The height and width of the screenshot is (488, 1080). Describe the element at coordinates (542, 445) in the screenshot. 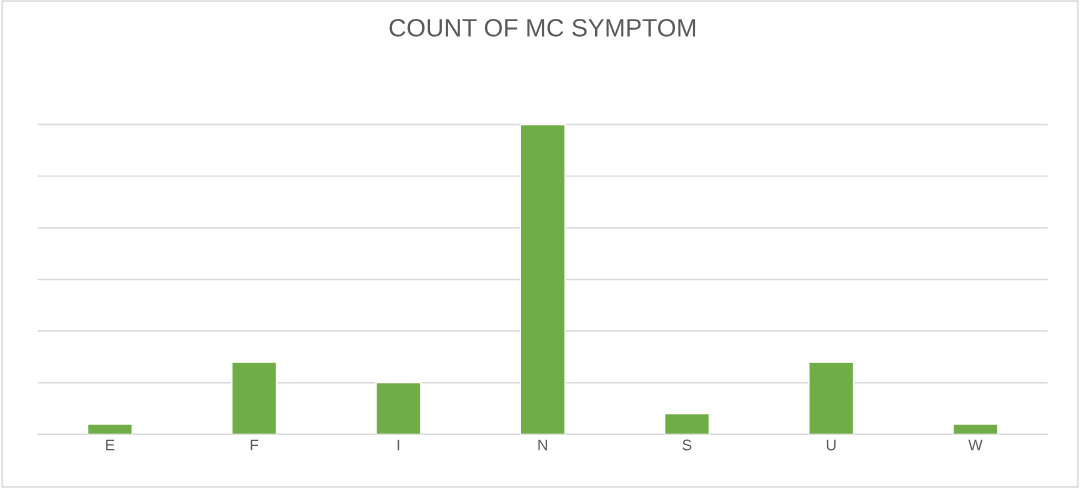

I see `x-tick-label: N` at that location.